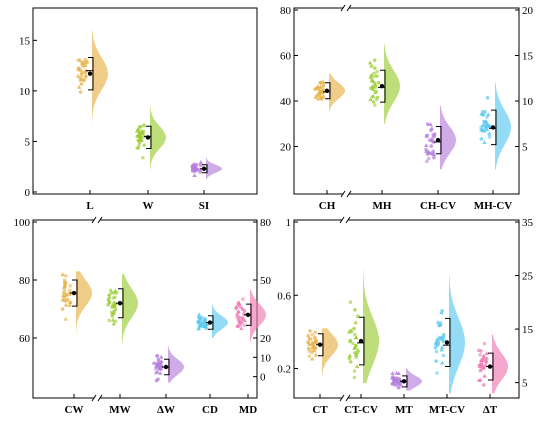  Describe the element at coordinates (493, 206) in the screenshot. I see `category-label: MH-CV` at that location.